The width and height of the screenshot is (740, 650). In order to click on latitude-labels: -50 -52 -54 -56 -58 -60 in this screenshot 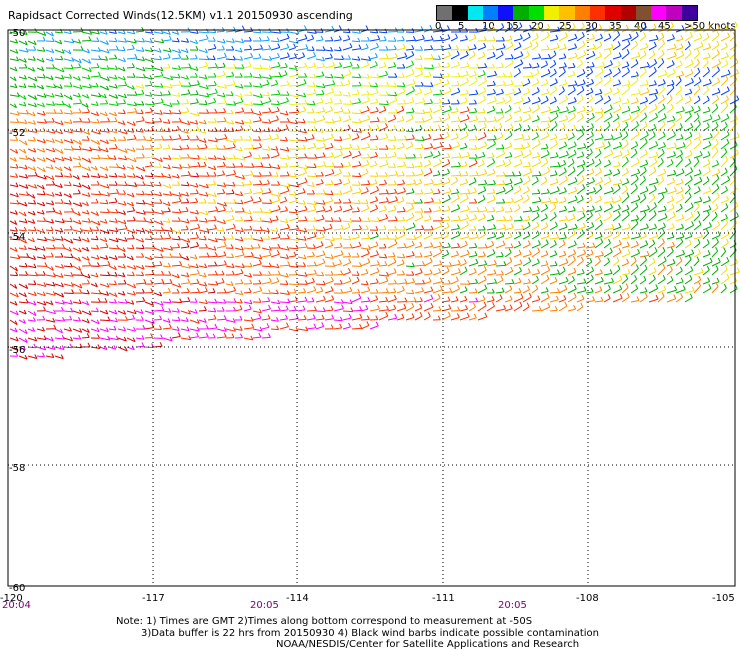, I will do `click(17, 311)`.